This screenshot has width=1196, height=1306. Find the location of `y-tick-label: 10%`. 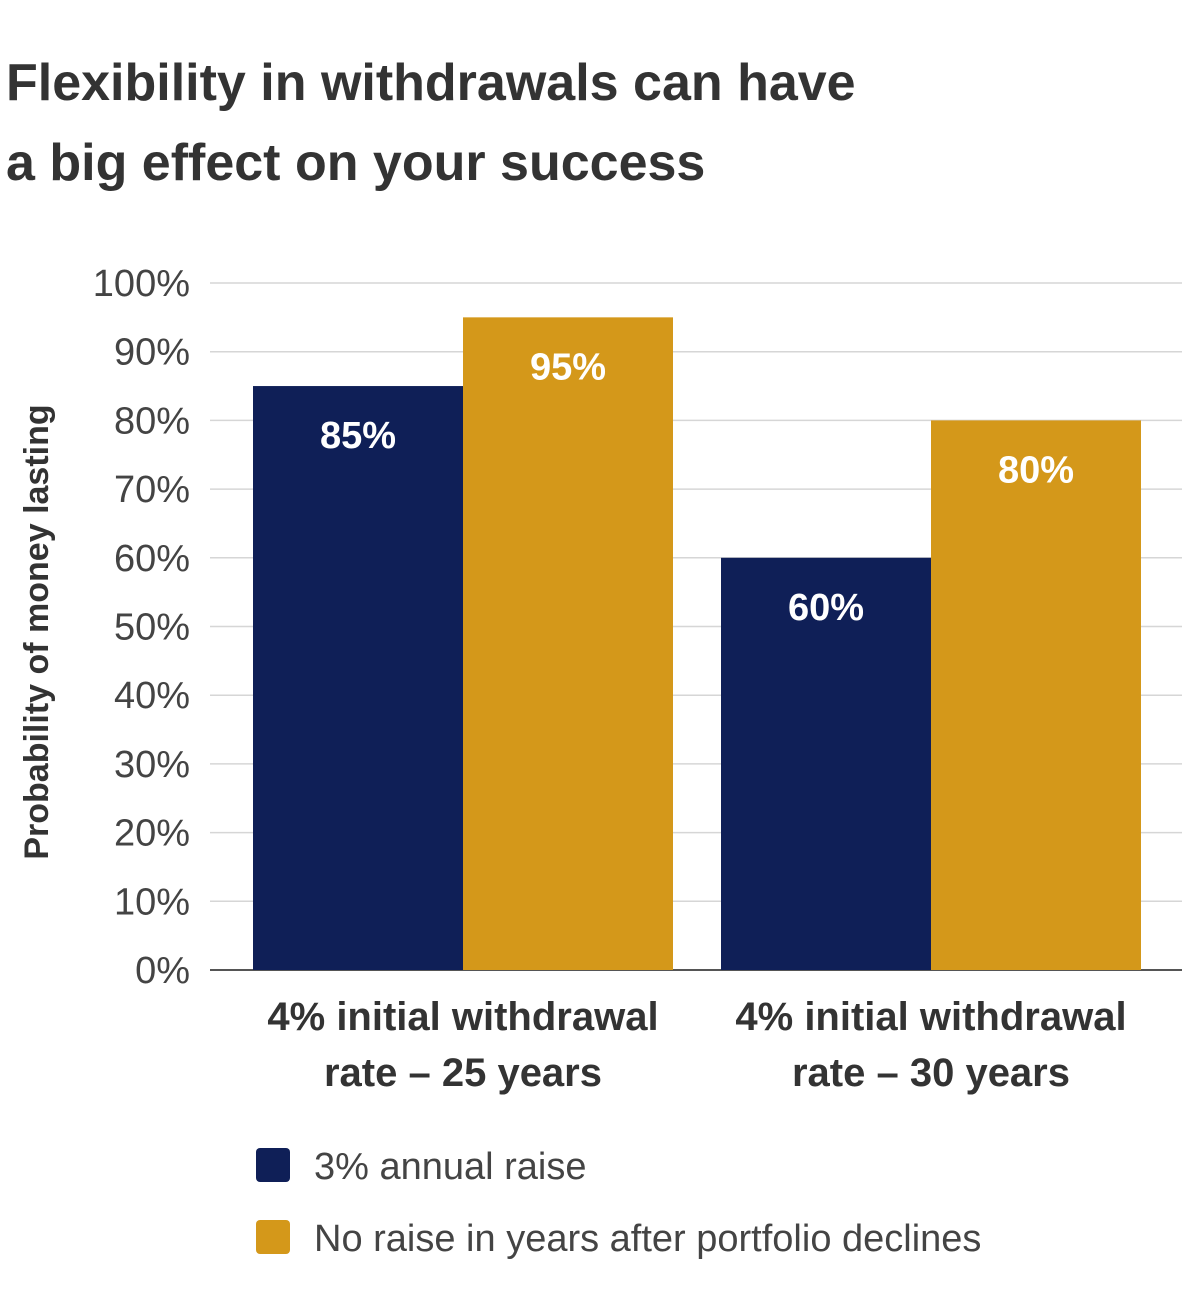

y-tick-label: 10% is located at coordinates (152, 902).